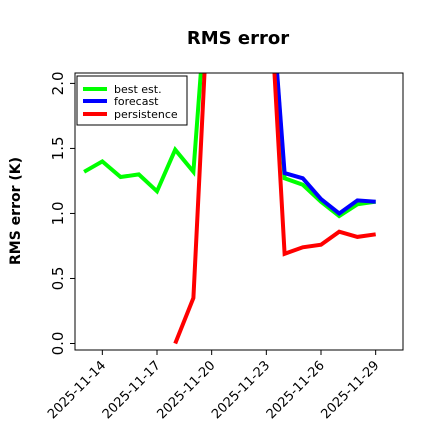  What do you see at coordinates (58, 83) in the screenshot?
I see `y-tick-label: 2.0` at bounding box center [58, 83].